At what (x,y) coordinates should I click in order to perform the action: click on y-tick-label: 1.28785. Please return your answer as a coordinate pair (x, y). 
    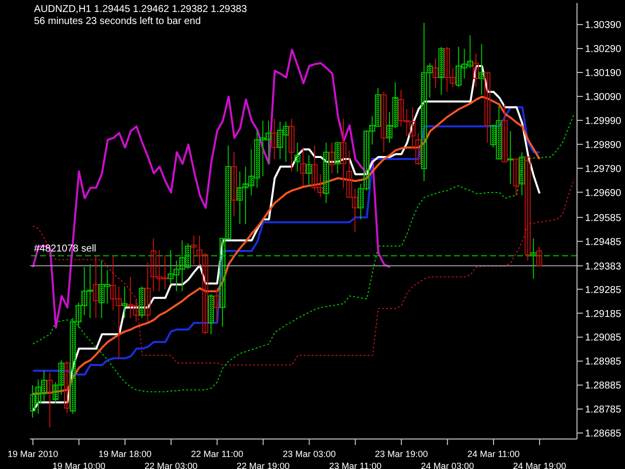
    Looking at the image, I should click on (603, 410).